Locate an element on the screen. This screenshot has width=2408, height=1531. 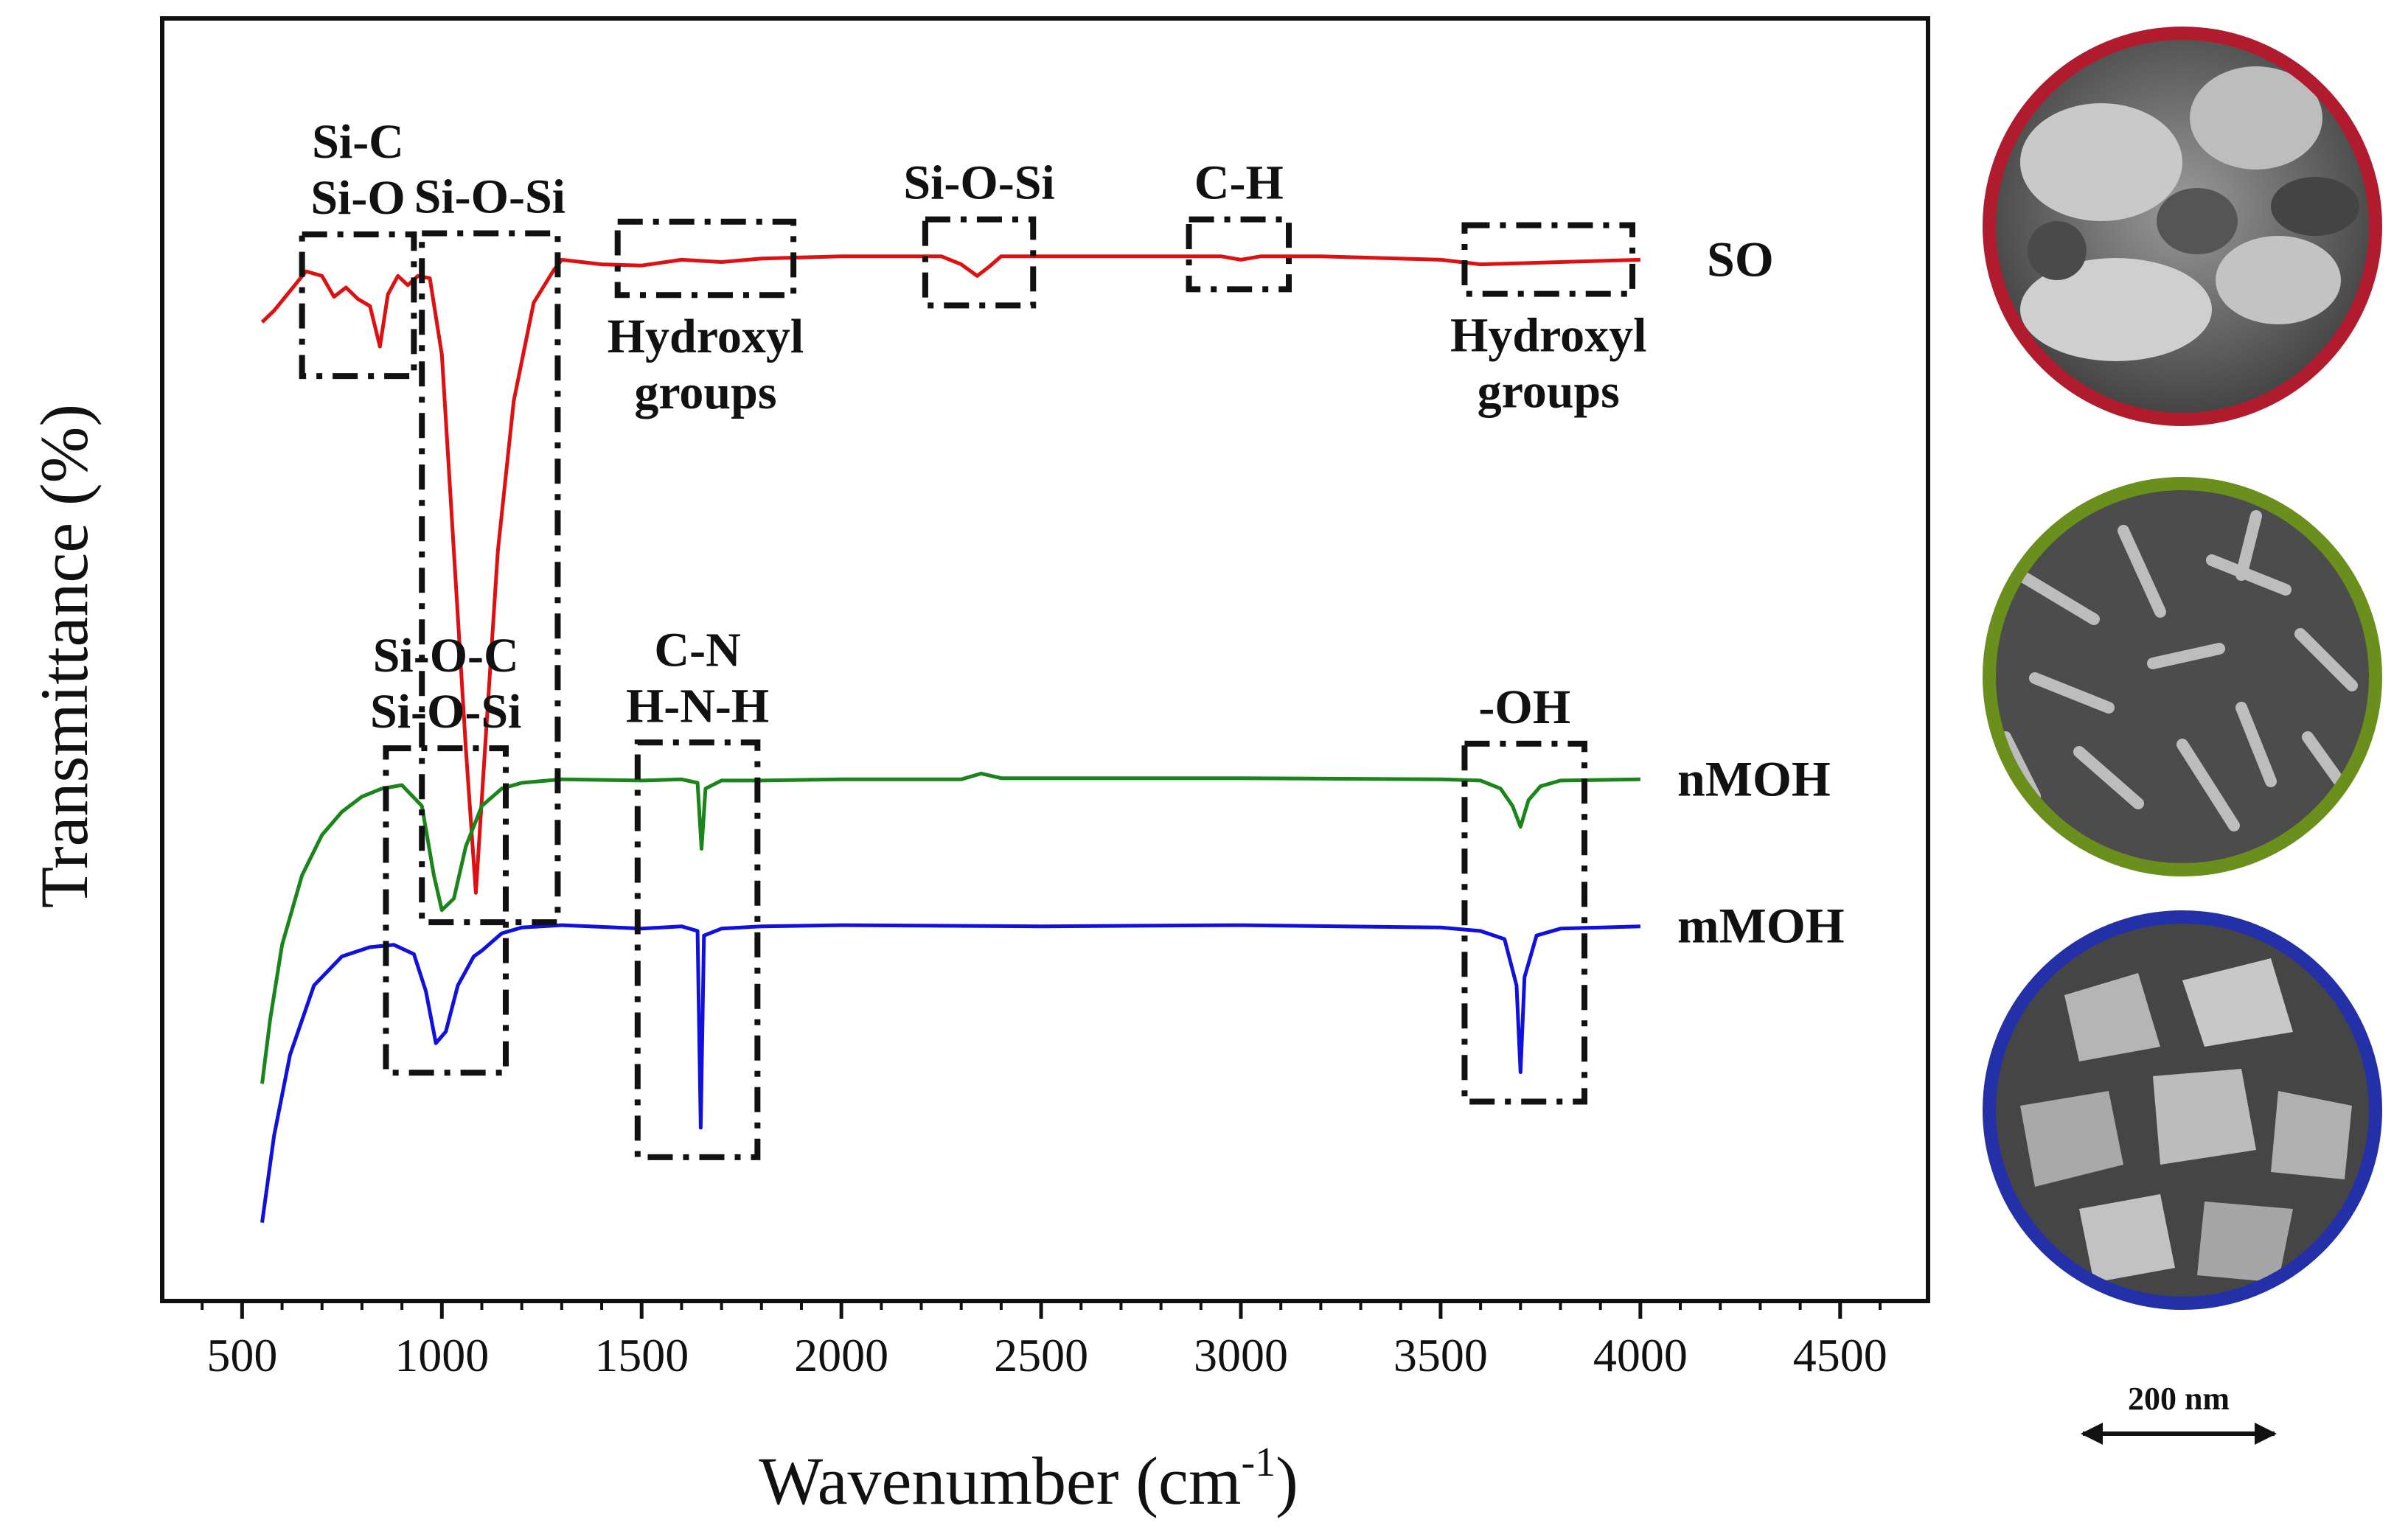
x-axis-title-main: Wavenumber (cm is located at coordinates (1000, 1481).